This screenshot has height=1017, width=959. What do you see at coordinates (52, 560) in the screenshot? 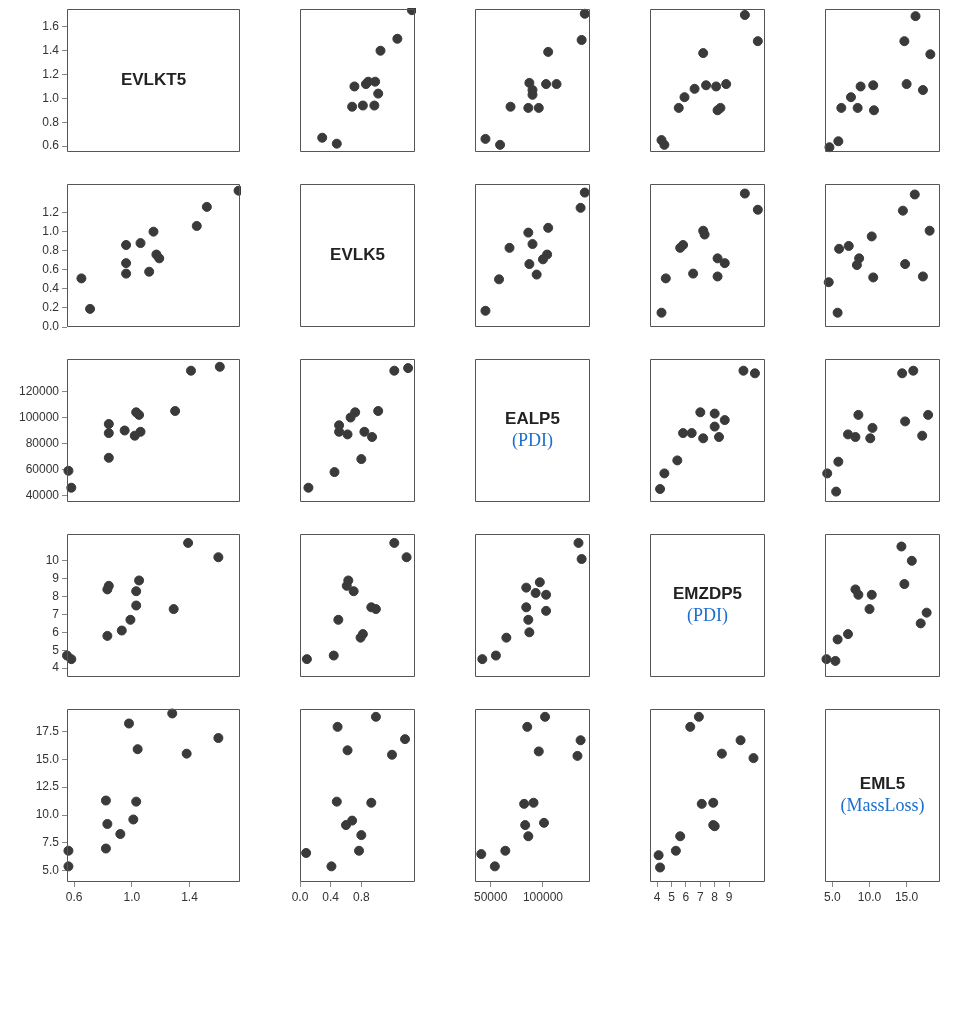
I see `y-tick-label: 10` at bounding box center [52, 560].